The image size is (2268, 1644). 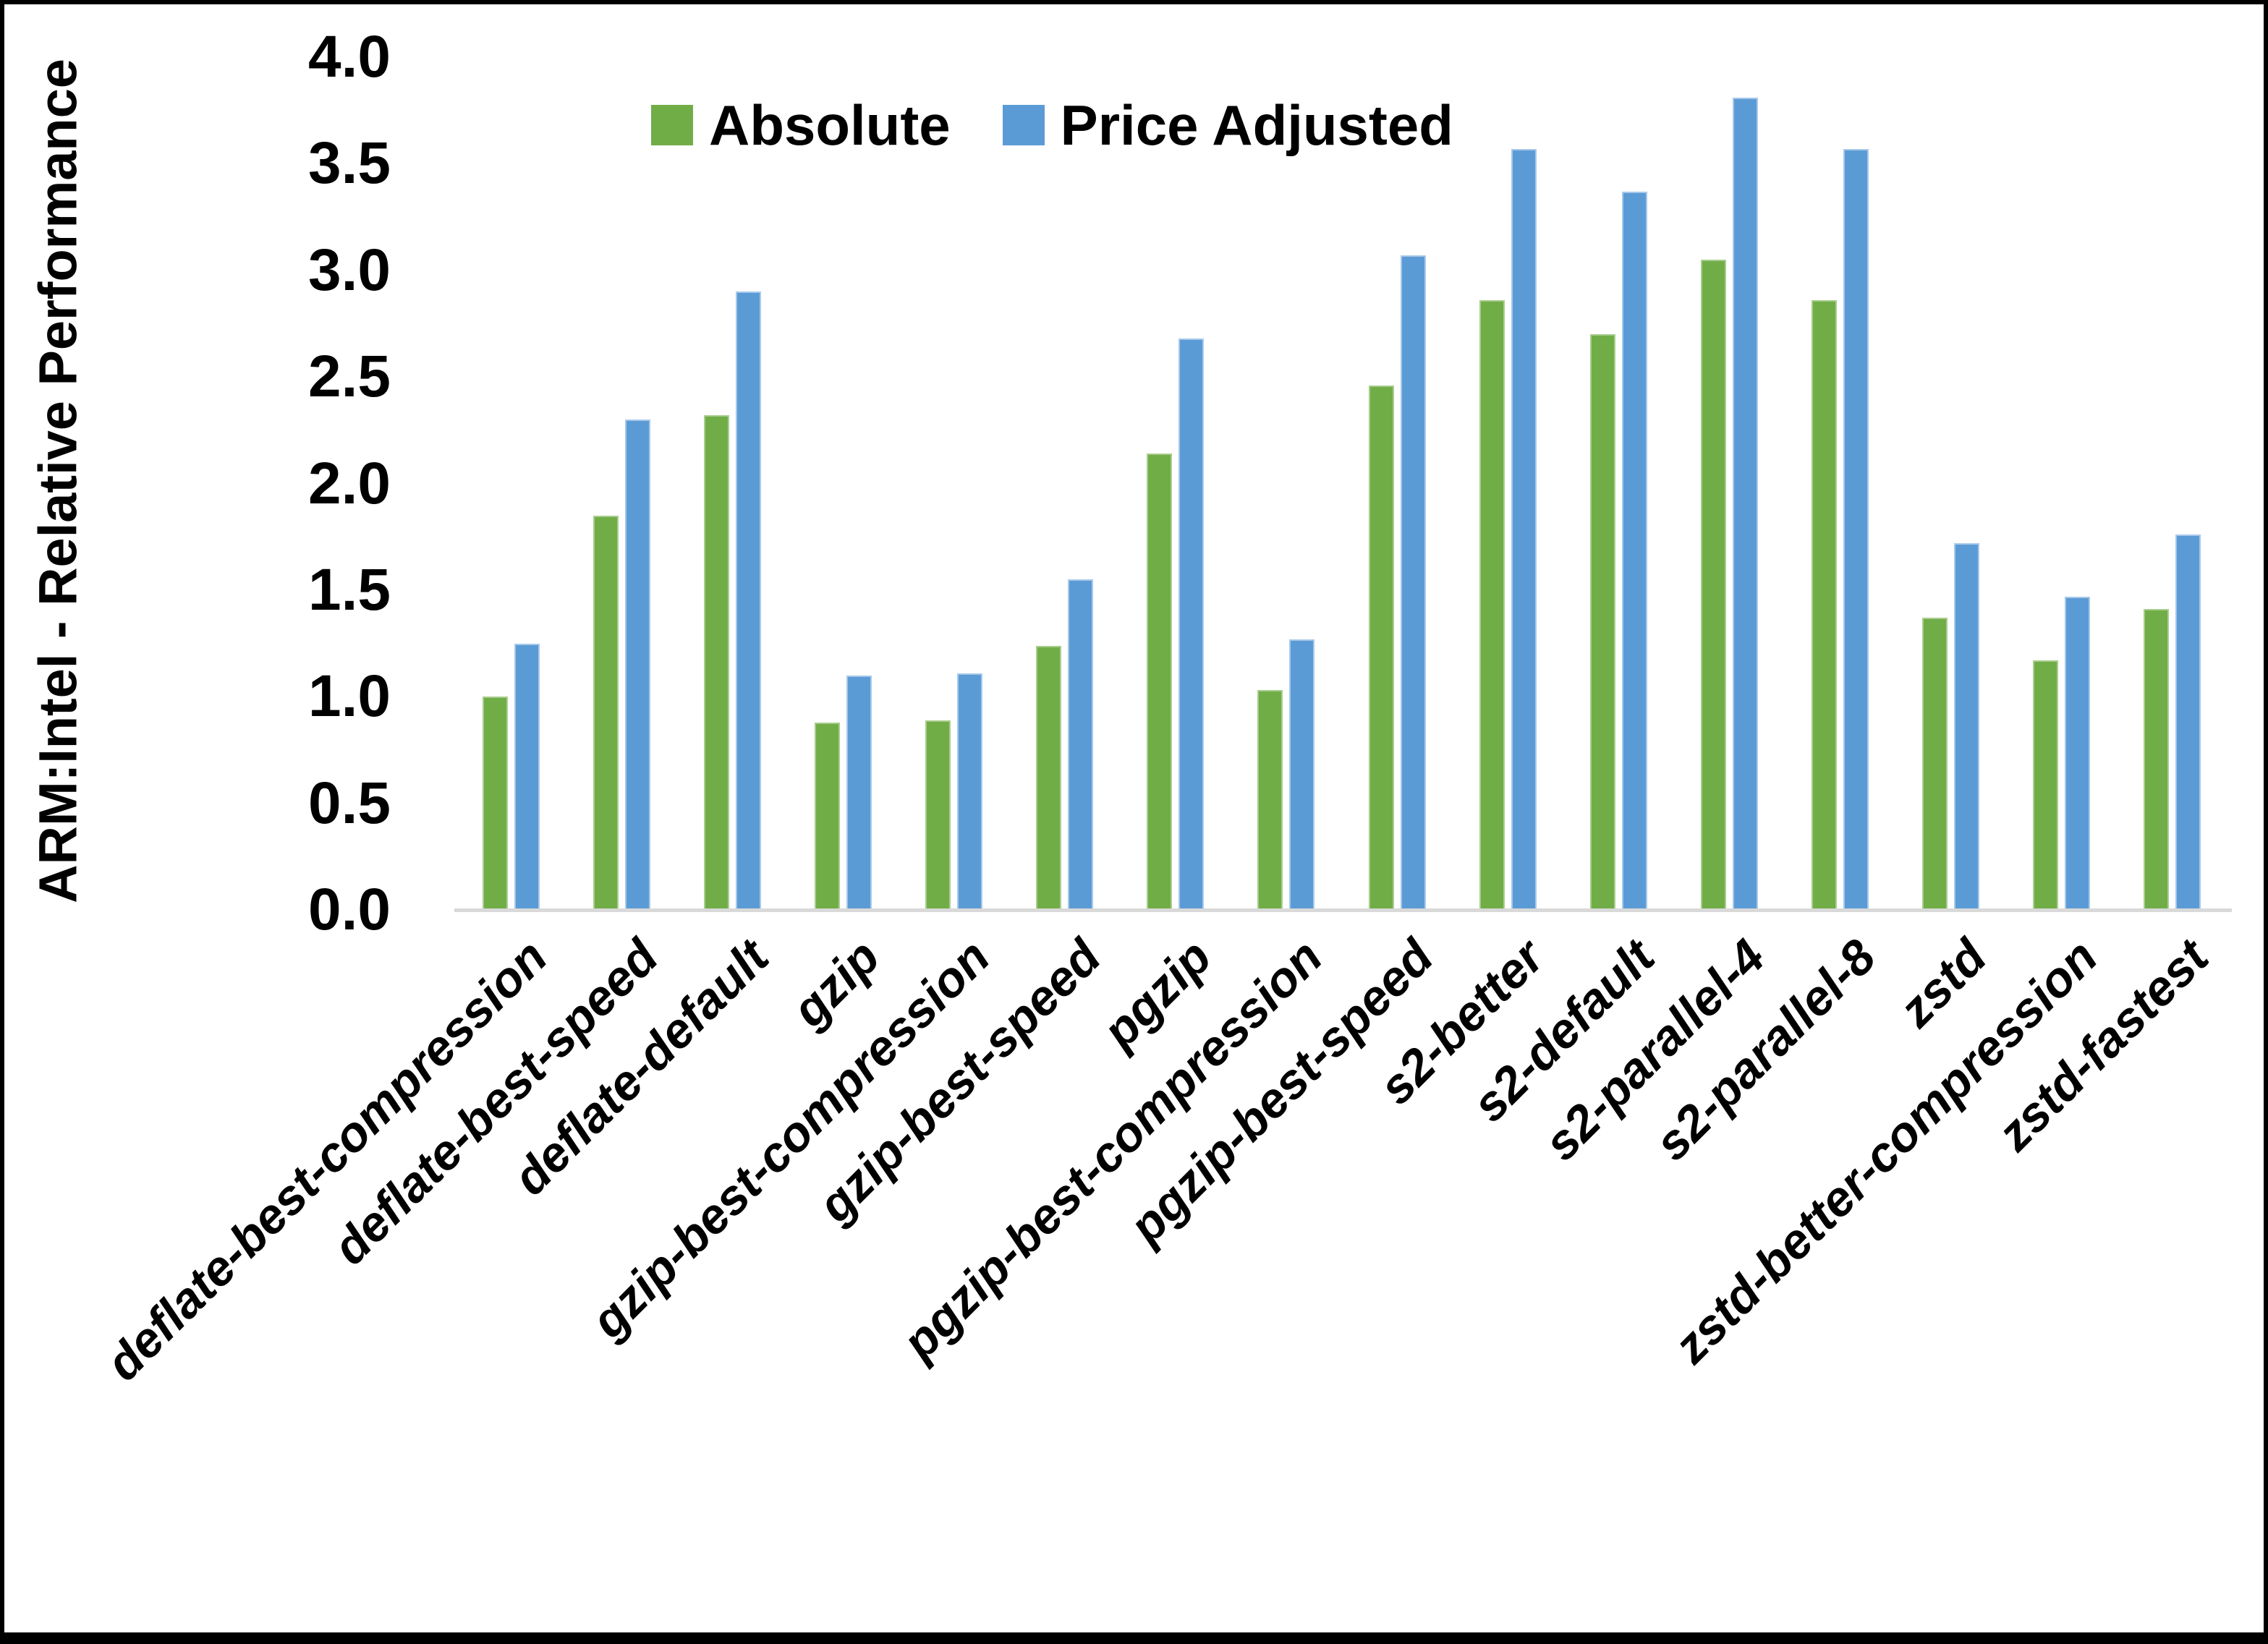 What do you see at coordinates (349, 270) in the screenshot?
I see `y-tick-label-3.0: 3.0` at bounding box center [349, 270].